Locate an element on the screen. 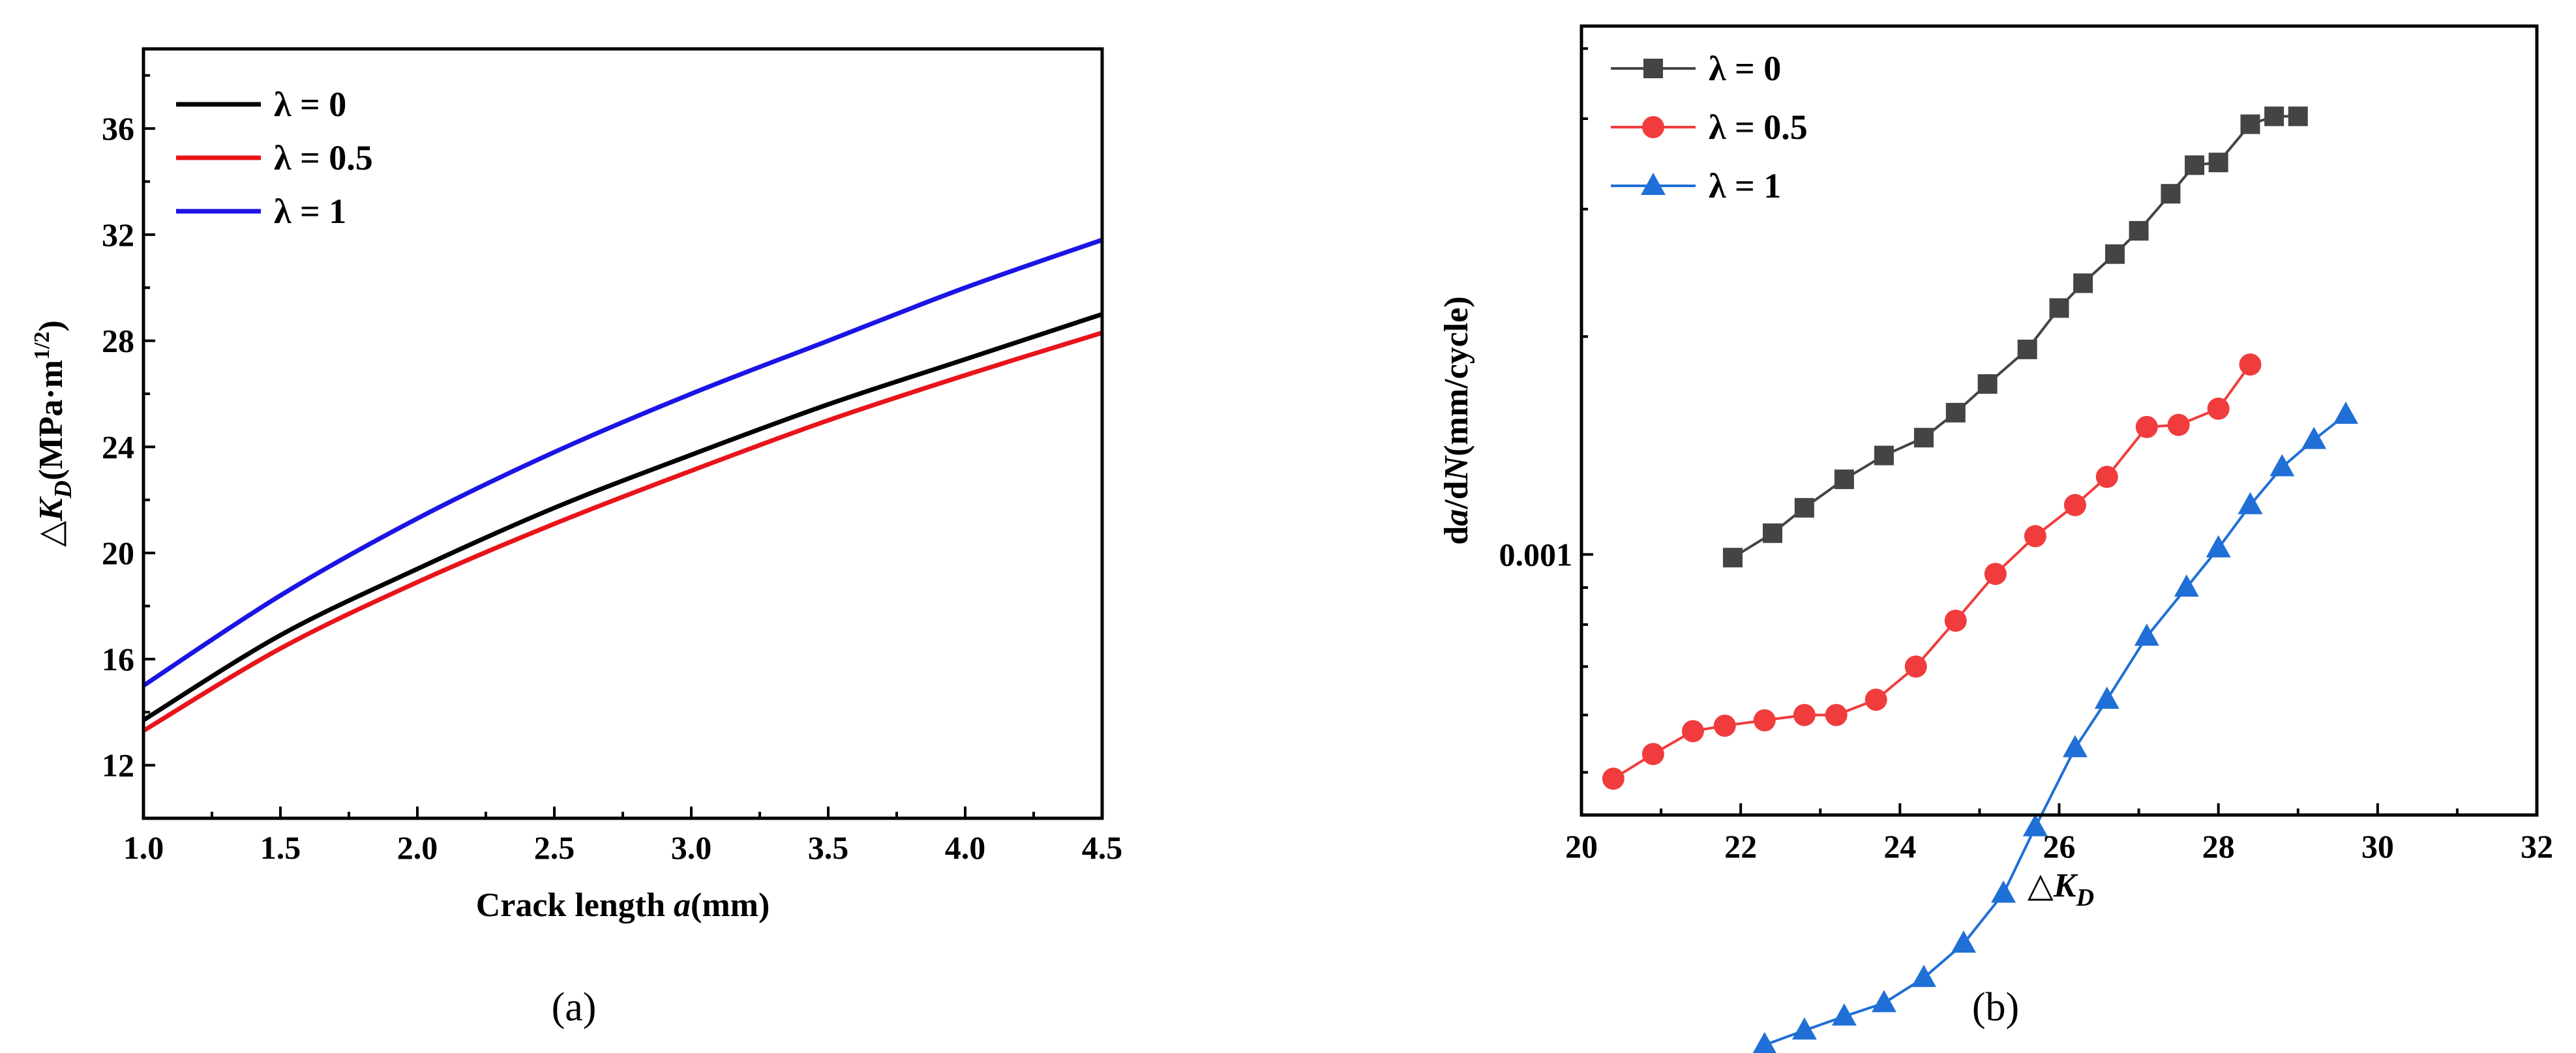 This screenshot has height=1053, width=2576. y-title-part-3: /d is located at coordinates (1456, 495).